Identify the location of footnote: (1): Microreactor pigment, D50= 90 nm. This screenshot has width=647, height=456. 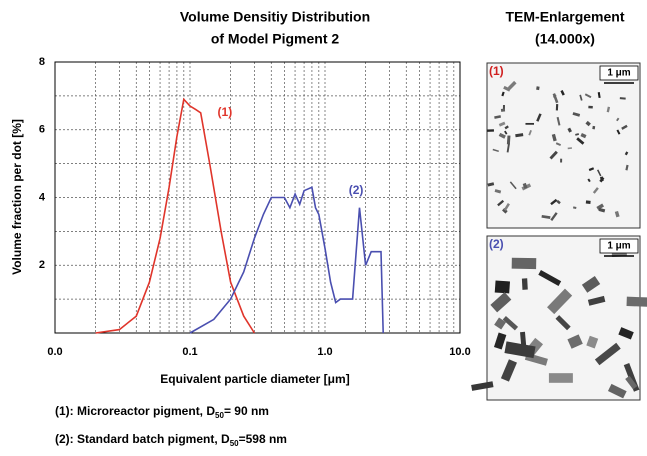
(162, 412).